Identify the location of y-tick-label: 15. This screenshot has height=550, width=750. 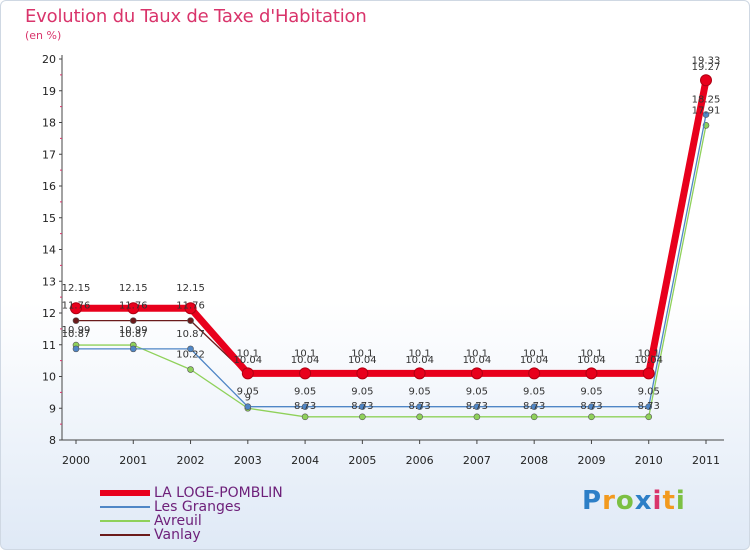
(49, 218).